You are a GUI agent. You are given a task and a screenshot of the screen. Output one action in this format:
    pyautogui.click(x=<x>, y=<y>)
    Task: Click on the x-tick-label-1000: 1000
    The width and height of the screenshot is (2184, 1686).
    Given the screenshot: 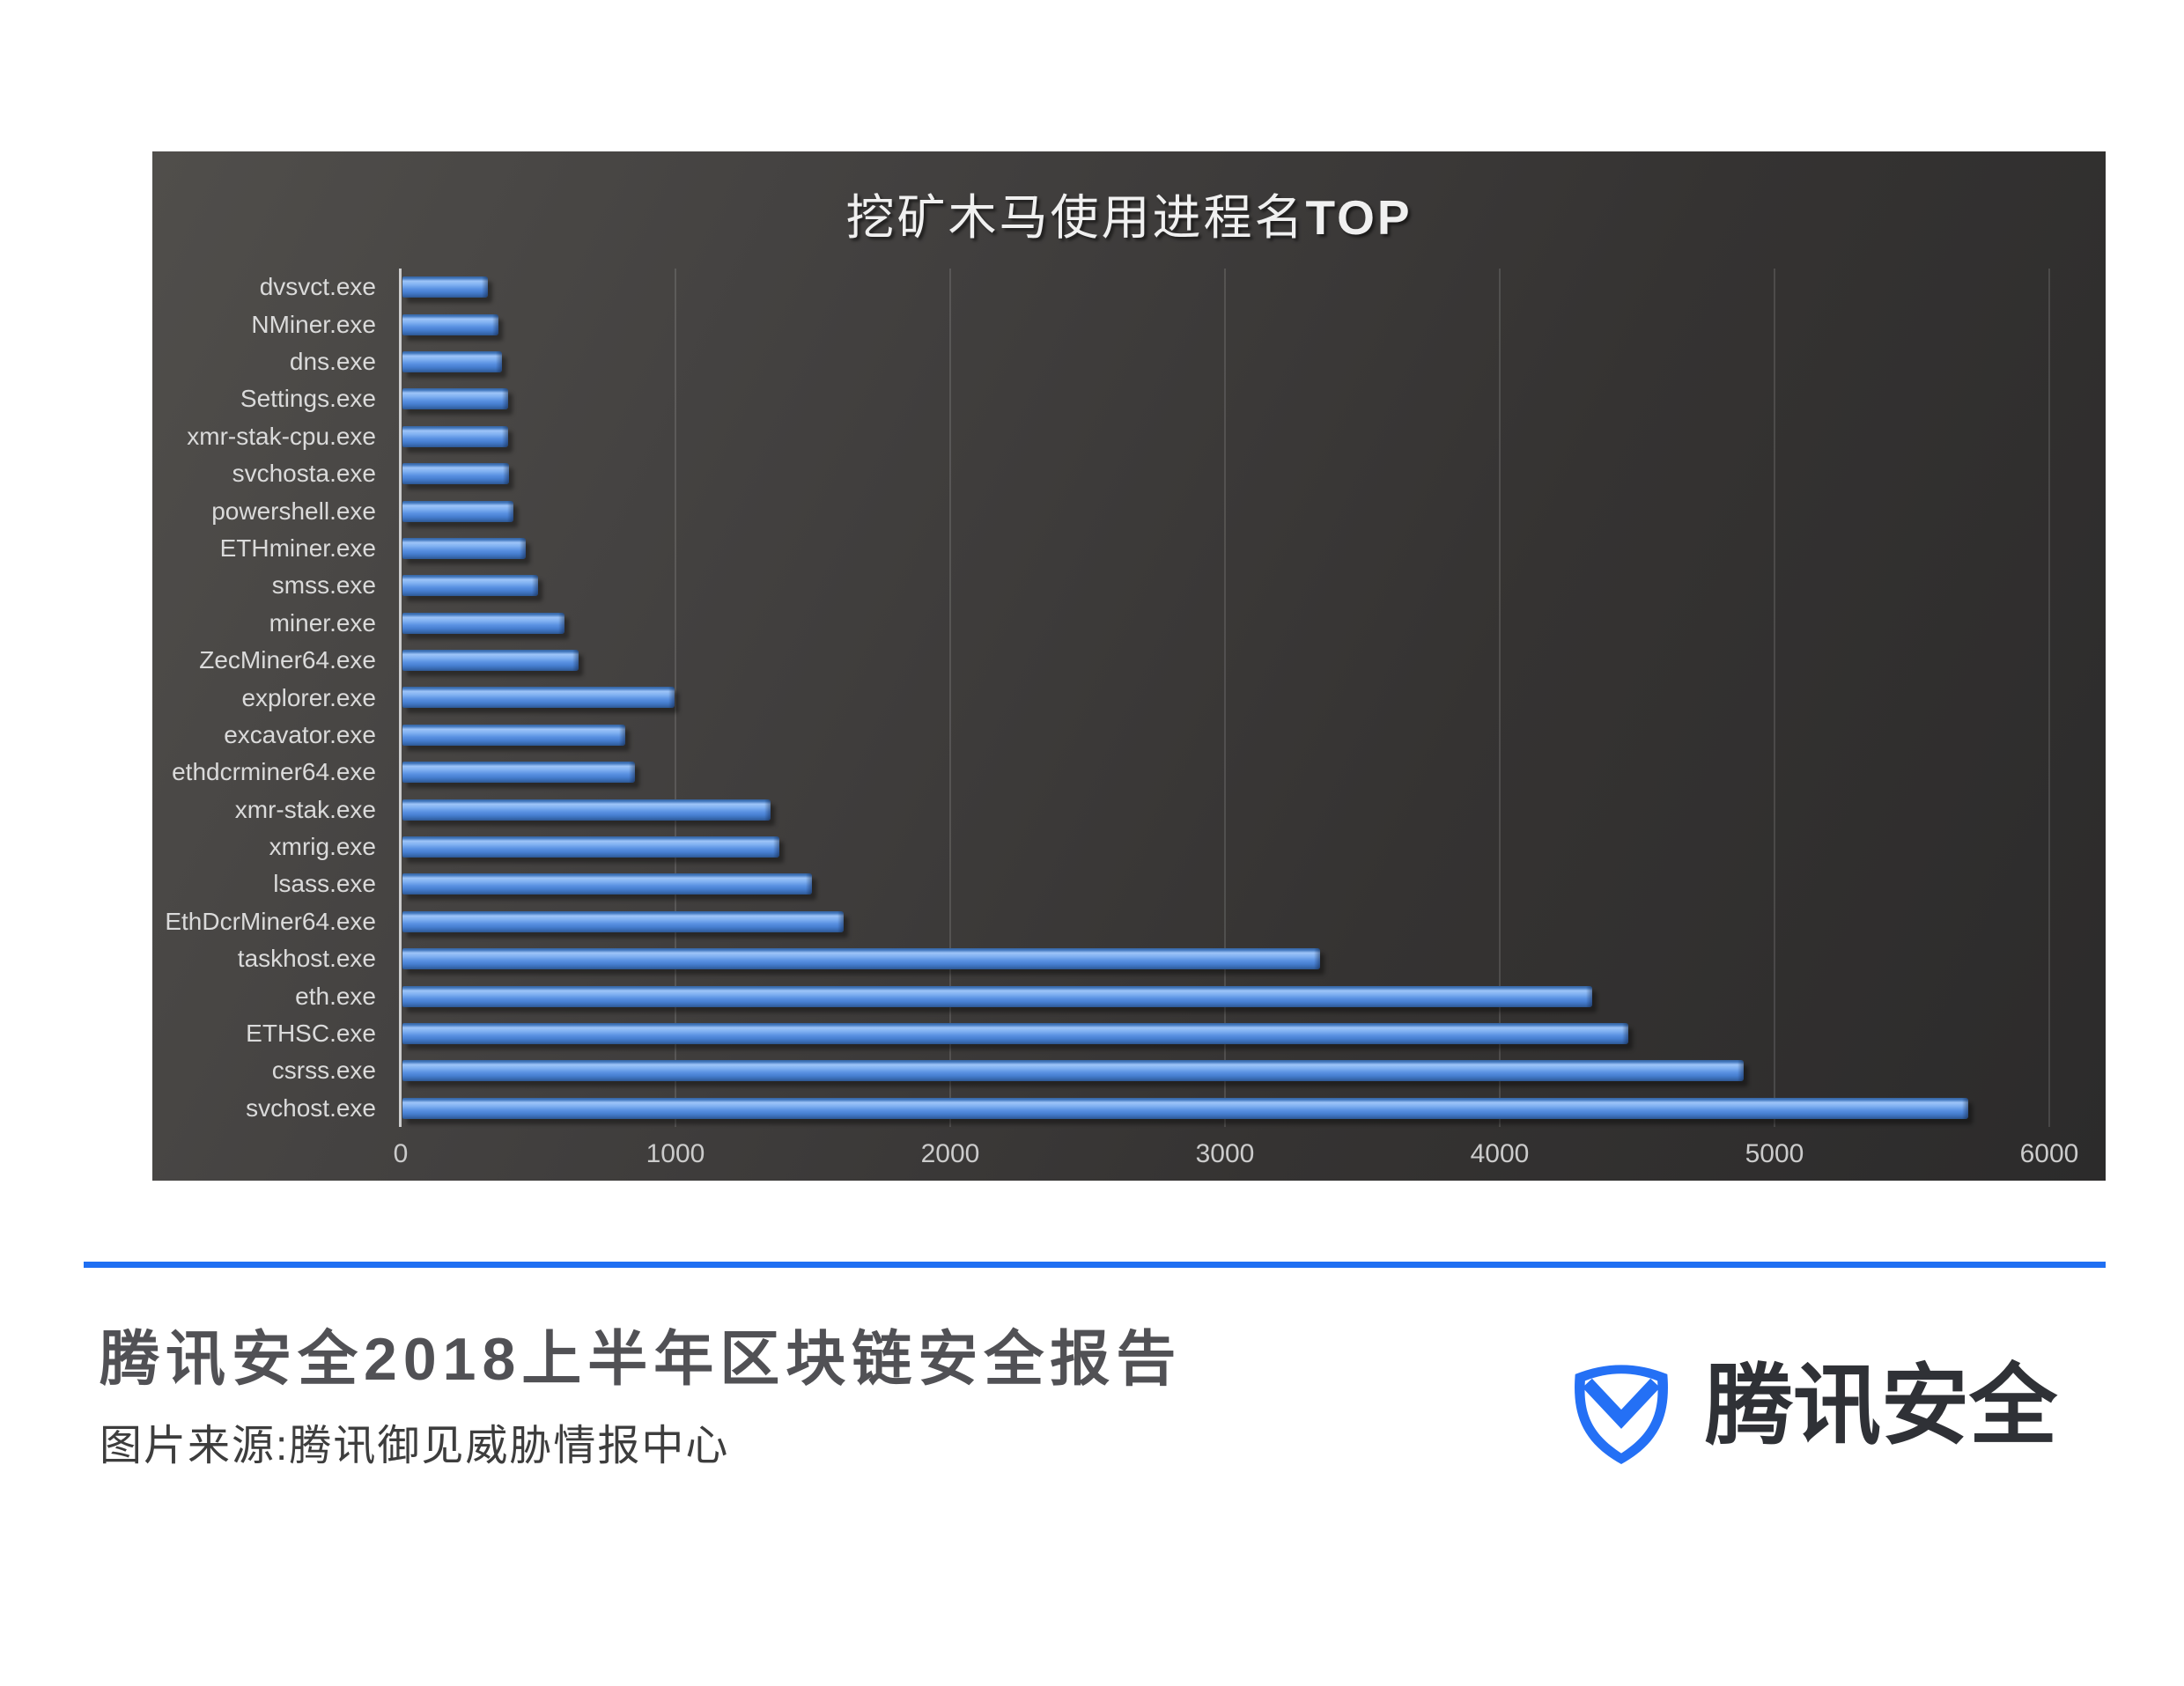 What is the action you would take?
    pyautogui.click(x=675, y=1153)
    